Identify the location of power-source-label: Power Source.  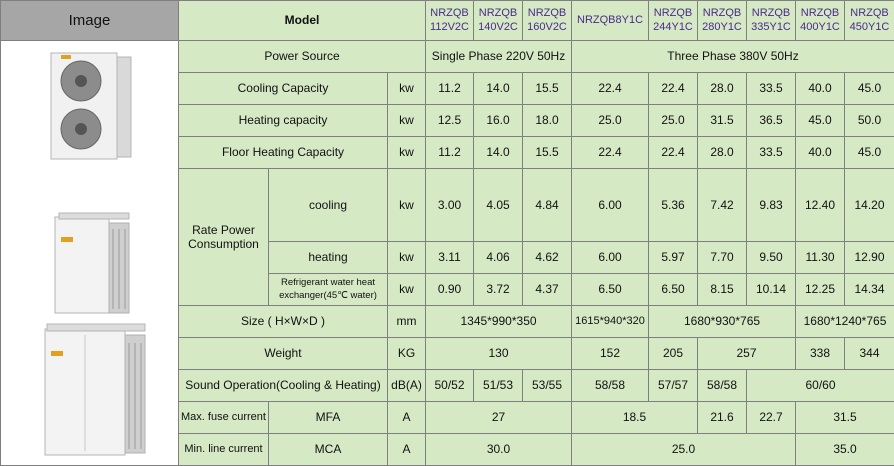
(302, 56).